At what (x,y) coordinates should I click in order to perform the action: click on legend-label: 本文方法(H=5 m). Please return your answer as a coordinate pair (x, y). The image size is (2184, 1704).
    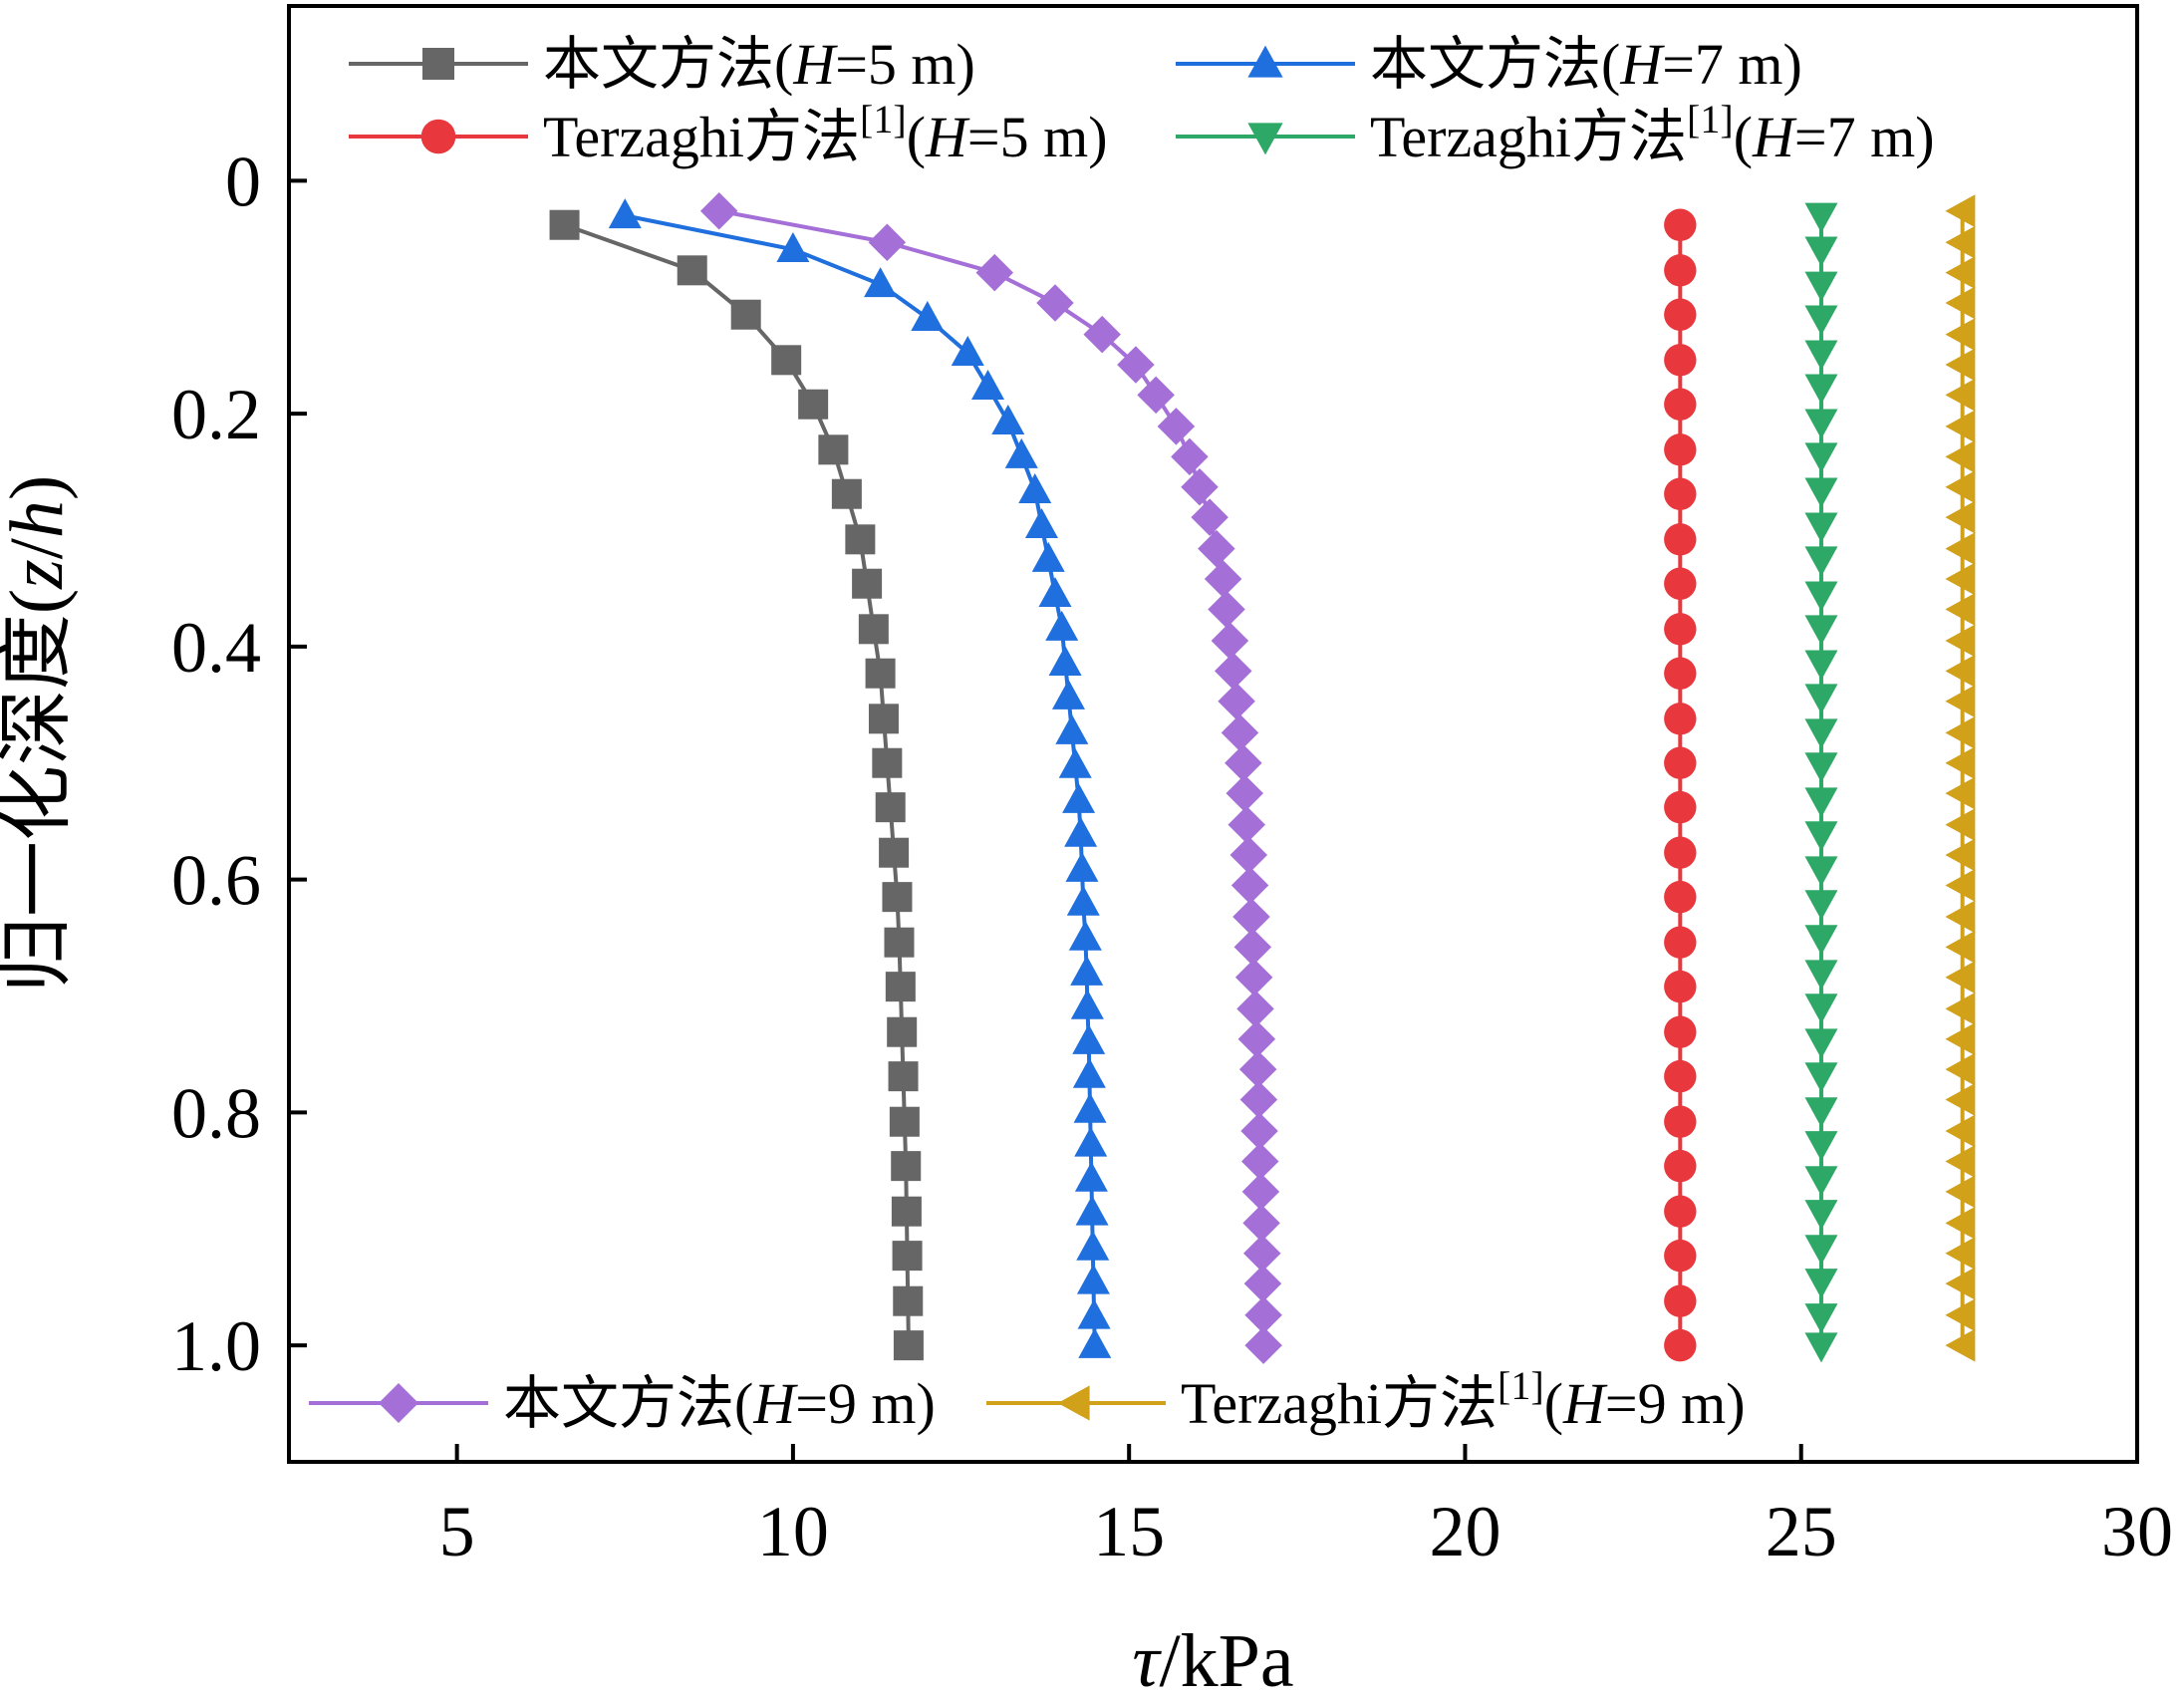
    Looking at the image, I should click on (759, 65).